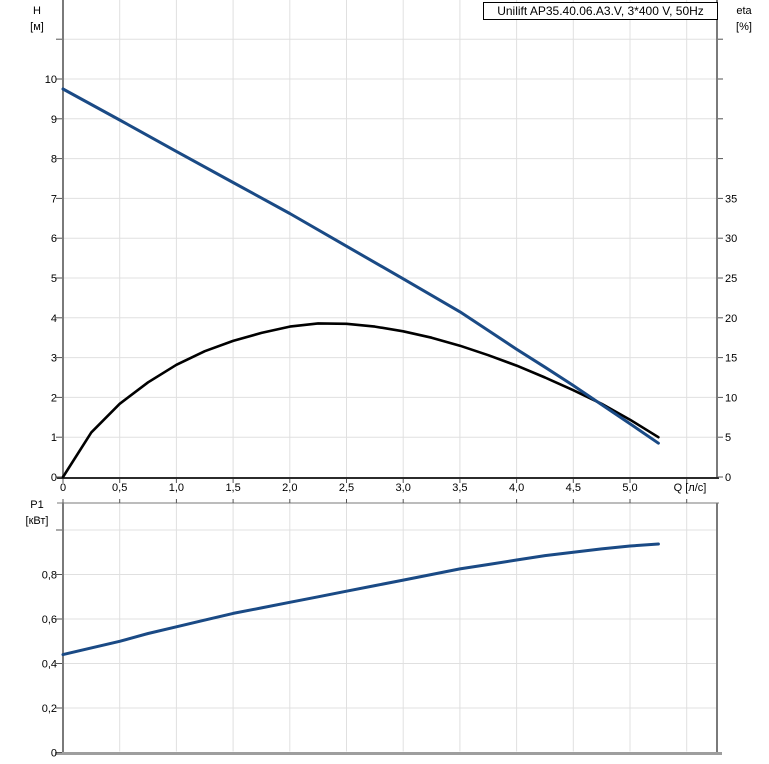 The image size is (769, 764). I want to click on head-tick-label: 5, so click(54, 279).